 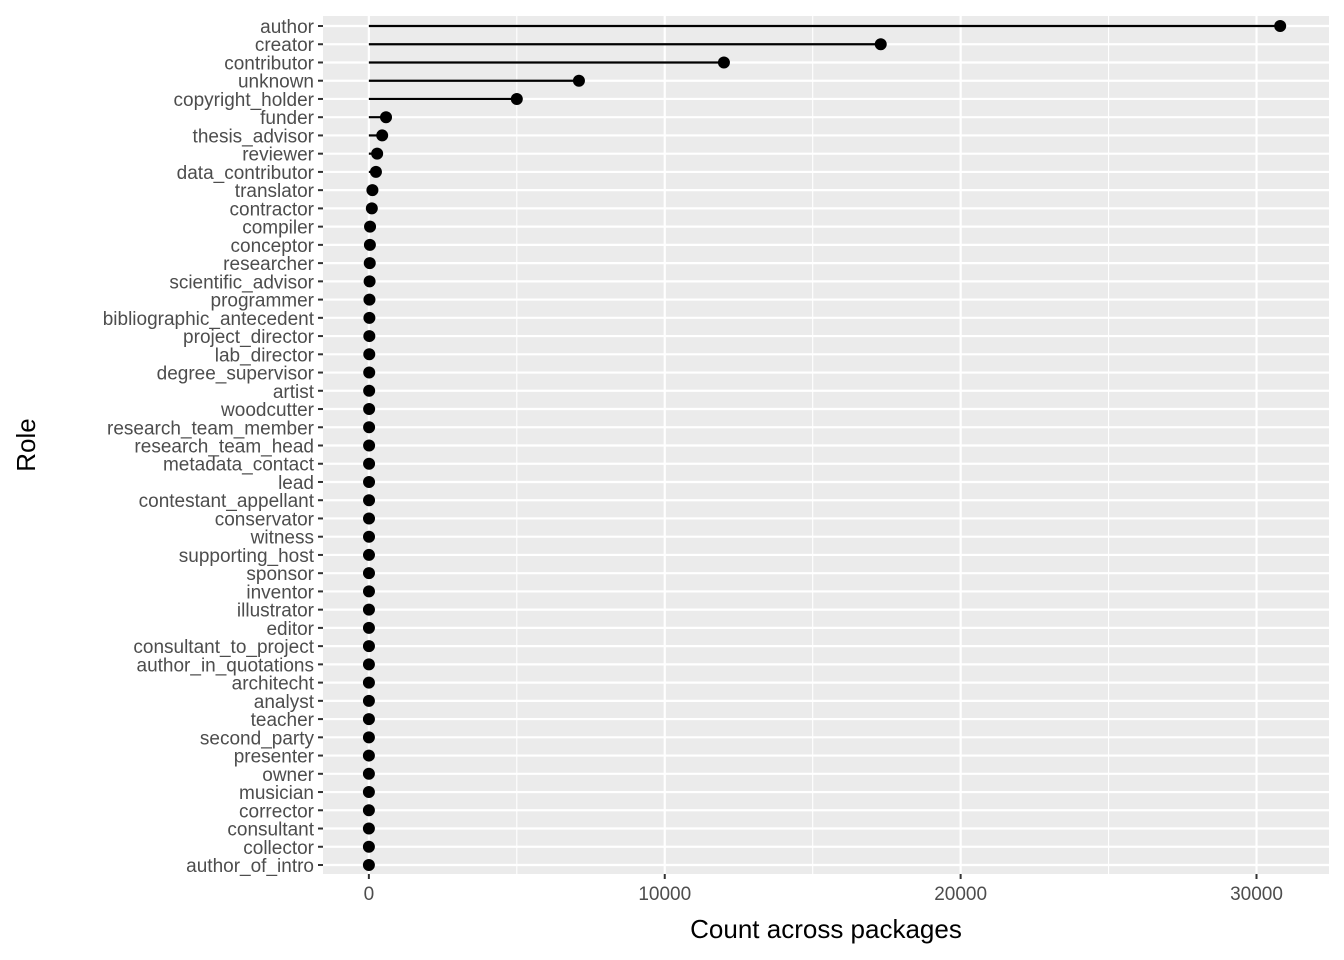 What do you see at coordinates (296, 483) in the screenshot?
I see `y-tick-label-lead: lead` at bounding box center [296, 483].